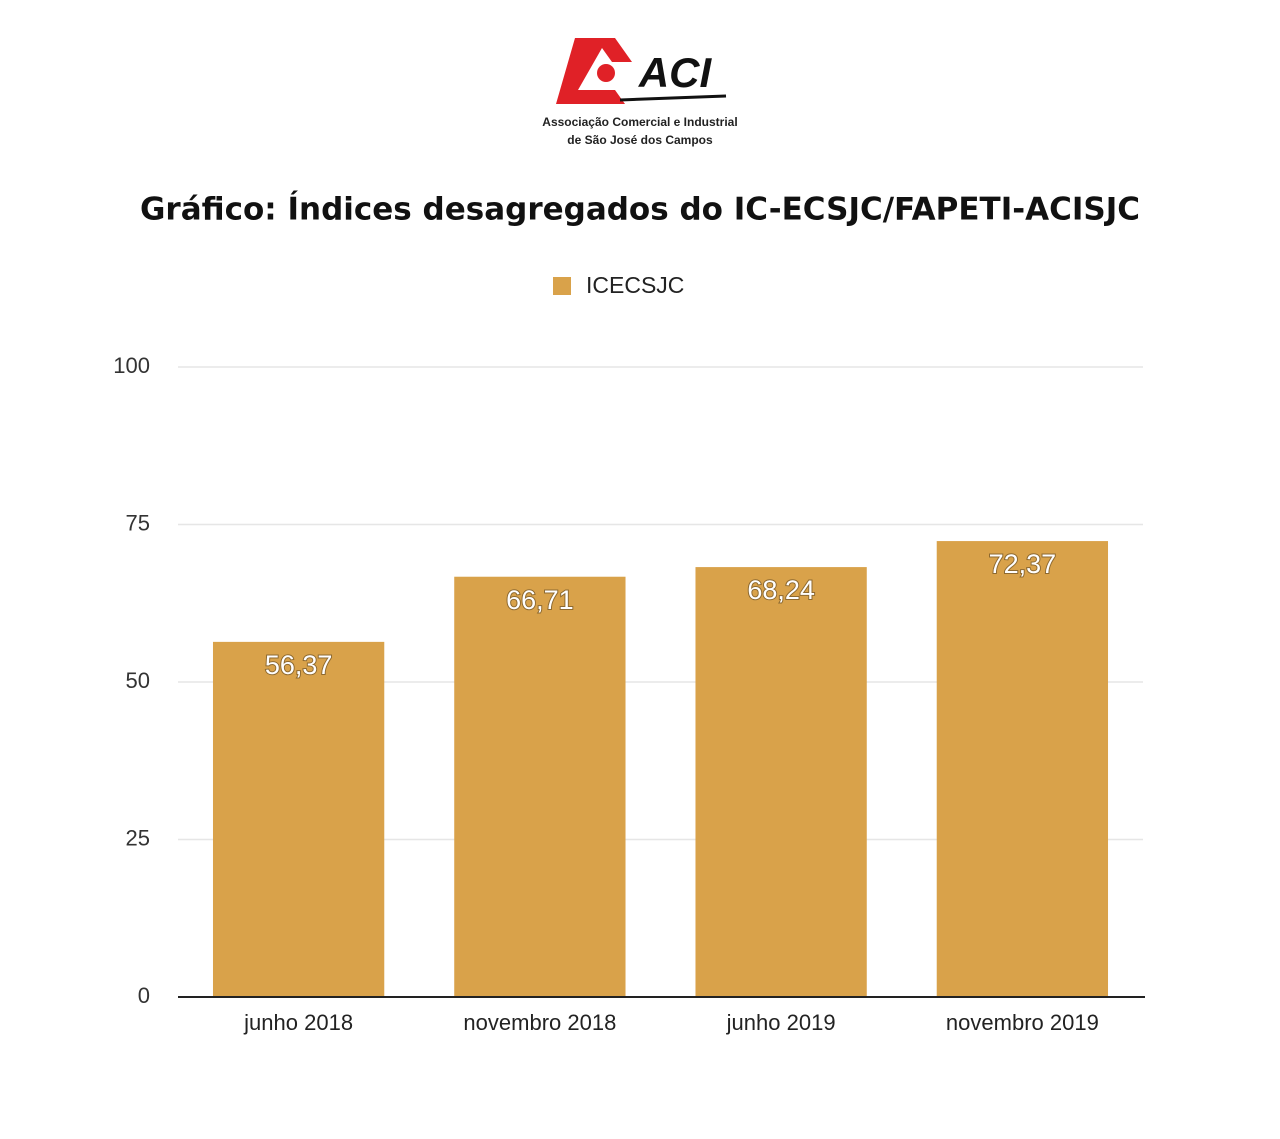 The height and width of the screenshot is (1139, 1280). Describe the element at coordinates (131, 365) in the screenshot. I see `y-tick-label: 100` at that location.